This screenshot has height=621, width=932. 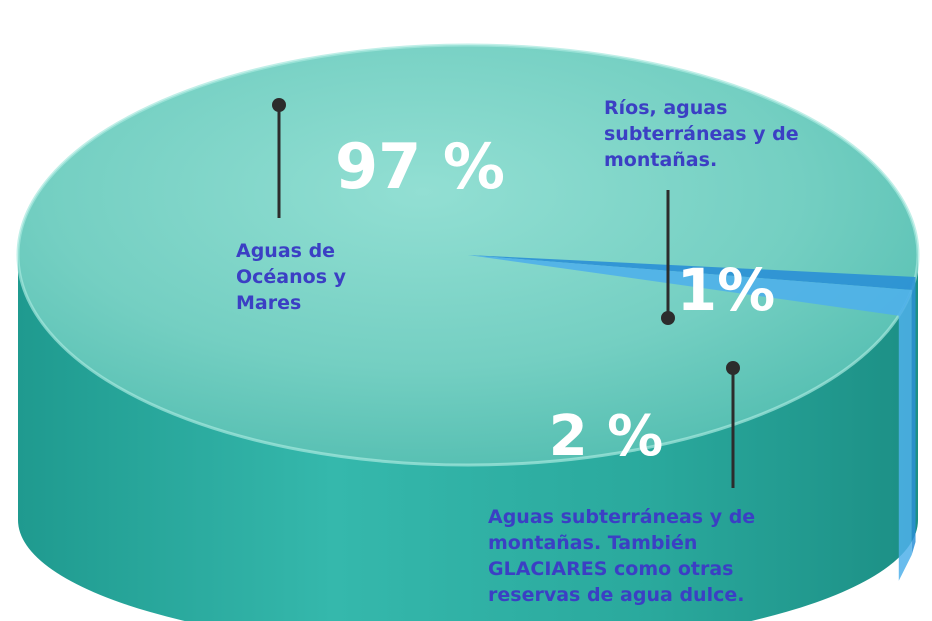 I want to click on label-oceanos-line: Mares, so click(x=269, y=303).